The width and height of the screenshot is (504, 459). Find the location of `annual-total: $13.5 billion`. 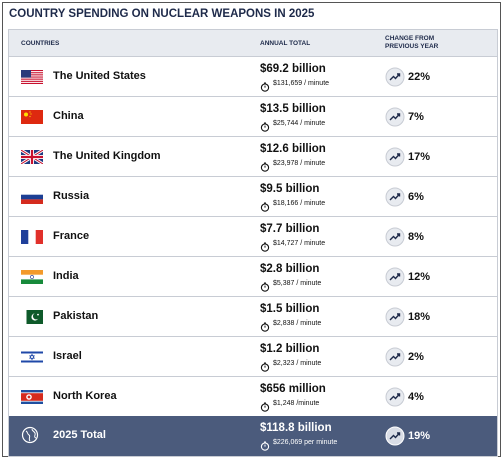

annual-total: $13.5 billion is located at coordinates (293, 109).